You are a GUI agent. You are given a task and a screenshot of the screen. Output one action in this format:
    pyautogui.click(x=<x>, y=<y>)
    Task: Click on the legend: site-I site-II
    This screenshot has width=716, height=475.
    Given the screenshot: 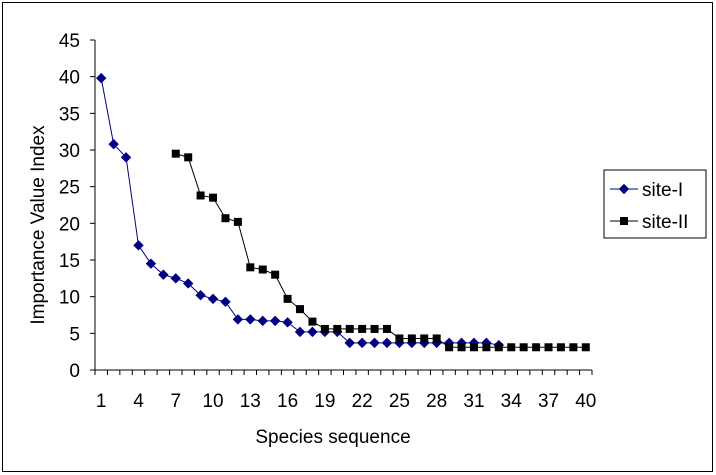 What is the action you would take?
    pyautogui.click(x=655, y=204)
    